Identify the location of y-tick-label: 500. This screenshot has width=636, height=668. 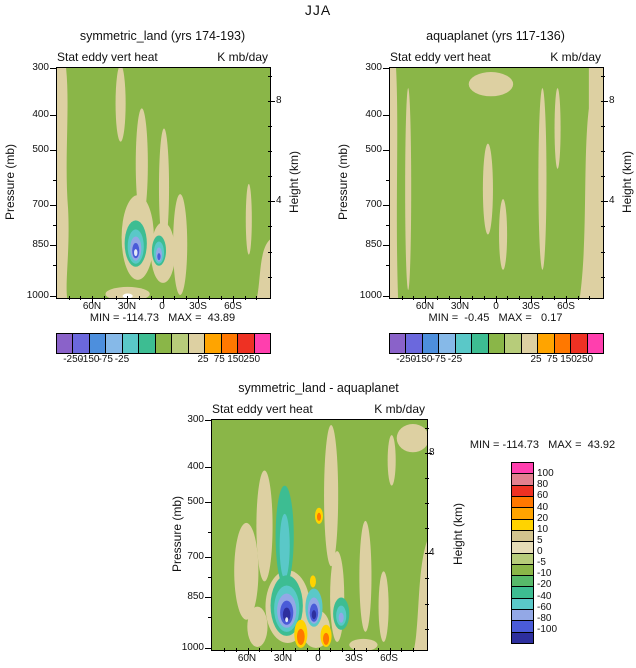
(373, 149).